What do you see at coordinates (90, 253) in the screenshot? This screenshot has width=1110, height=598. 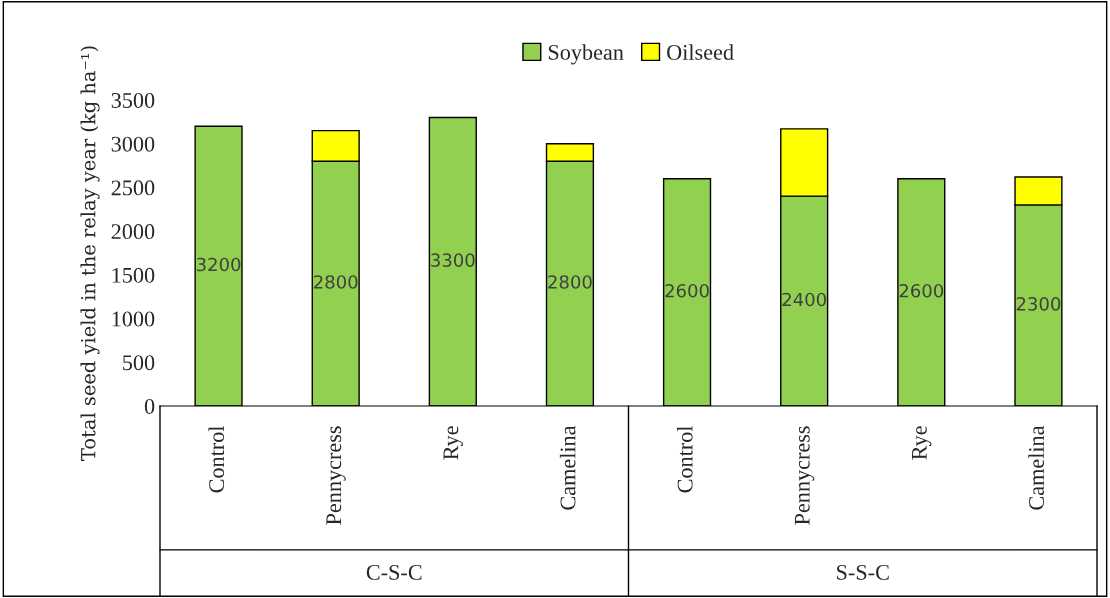 I see `y-axis-title: Total seed yield in the relay year (kg ha⁻¹)` at bounding box center [90, 253].